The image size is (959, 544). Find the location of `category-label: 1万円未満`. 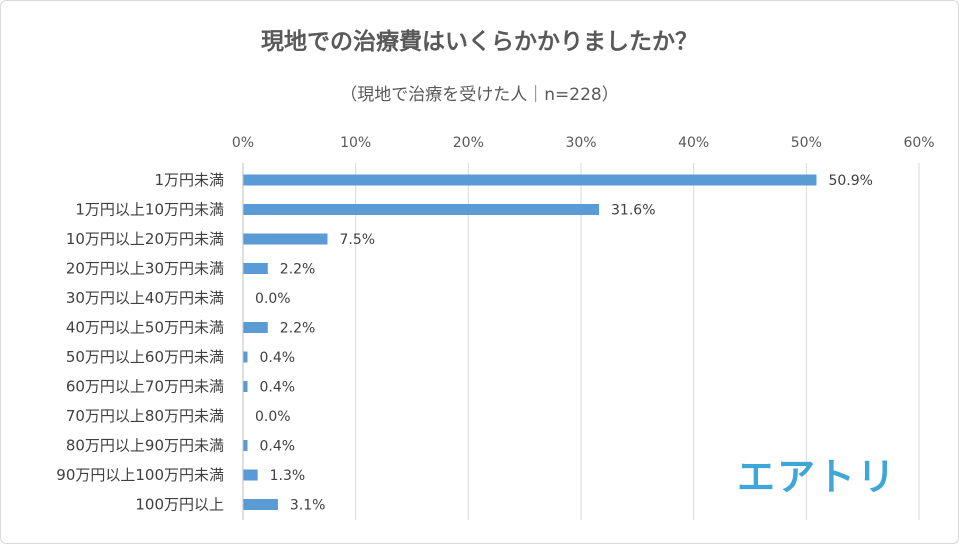

category-label: 1万円未満 is located at coordinates (189, 180).